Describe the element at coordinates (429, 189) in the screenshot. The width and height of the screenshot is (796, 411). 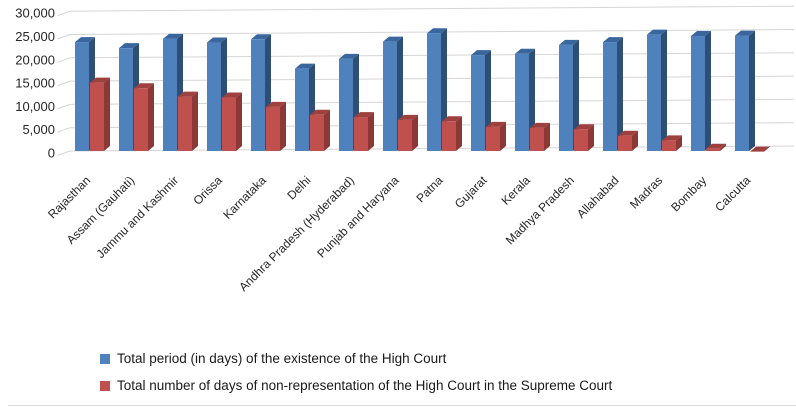
I see `x-axis-category-label: Patna` at that location.